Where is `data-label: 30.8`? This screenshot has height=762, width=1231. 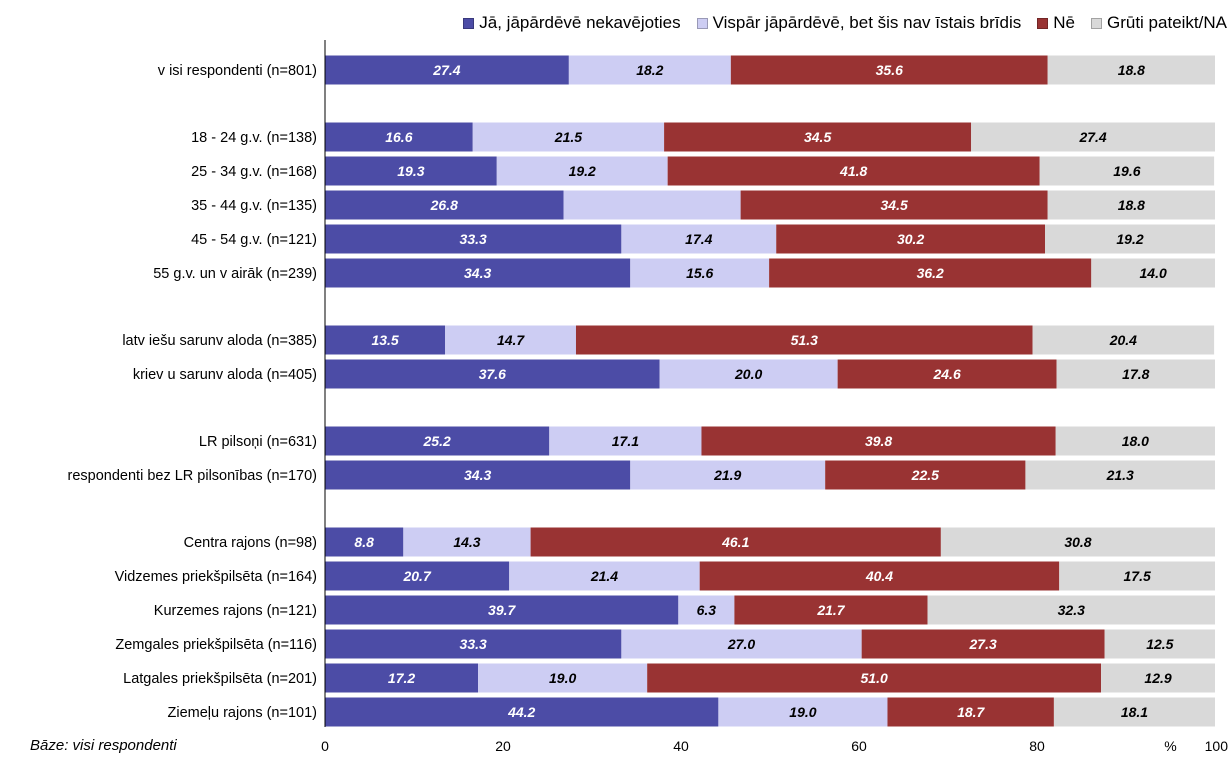 data-label: 30.8 is located at coordinates (1077, 542).